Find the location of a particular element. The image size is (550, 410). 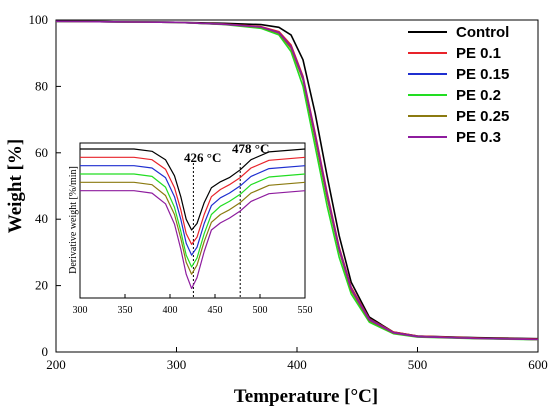

peak-annotation-426: 426 °C is located at coordinates (202, 157).